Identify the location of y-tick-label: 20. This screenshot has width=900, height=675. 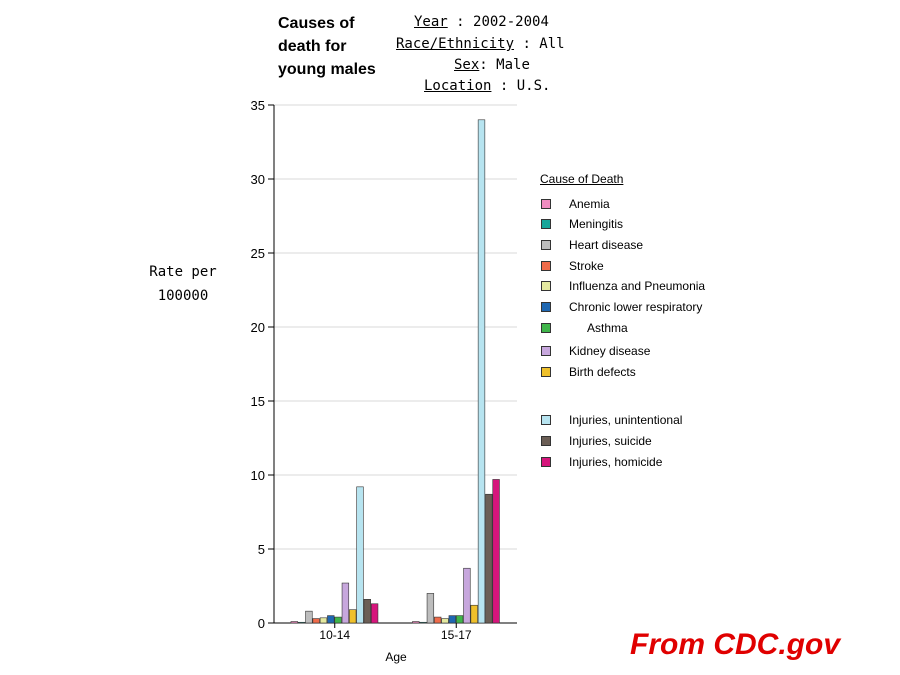
(258, 327).